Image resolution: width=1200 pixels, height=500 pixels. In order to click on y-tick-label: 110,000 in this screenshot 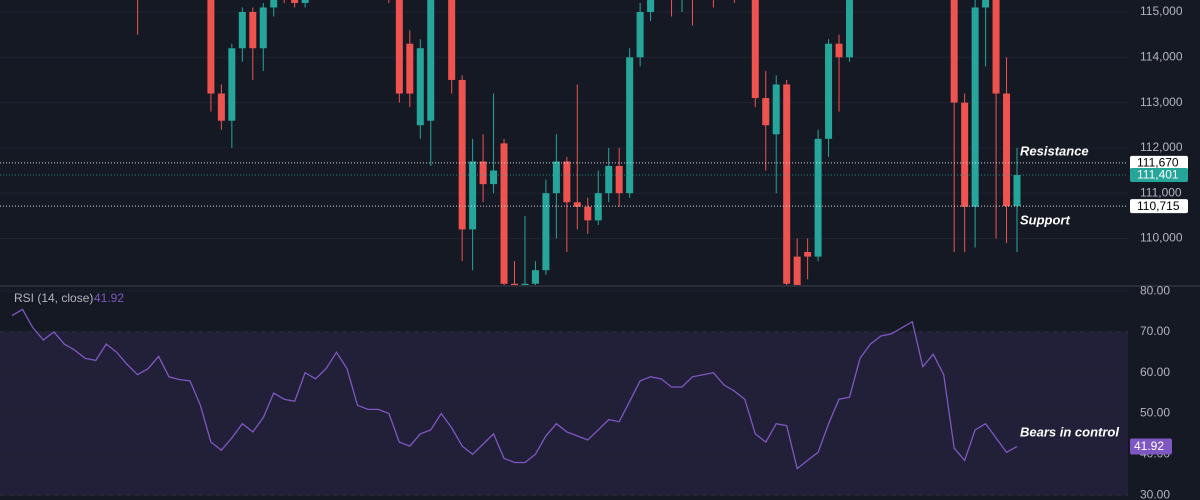, I will do `click(1161, 238)`.